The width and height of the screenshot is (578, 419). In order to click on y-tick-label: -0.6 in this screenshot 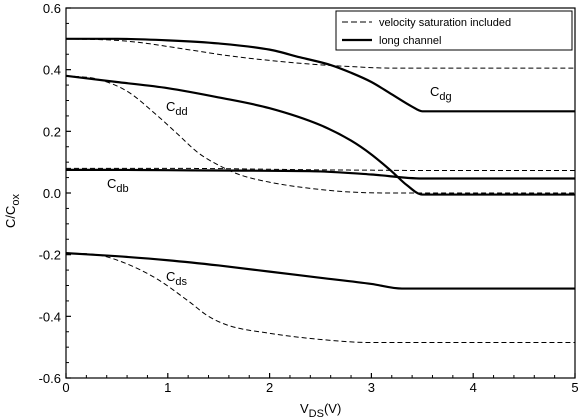, I will do `click(50, 378)`.